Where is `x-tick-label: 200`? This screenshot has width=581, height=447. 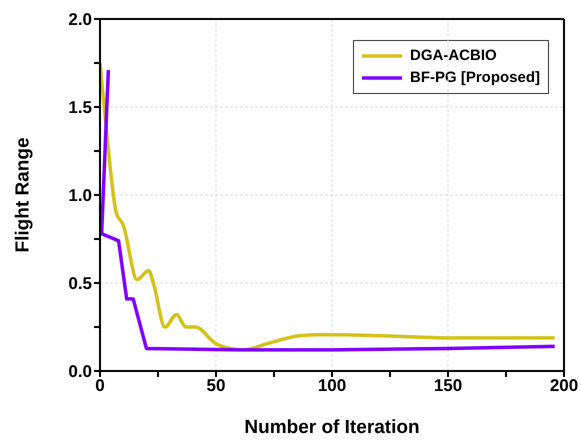
x-tick-label: 200 is located at coordinates (564, 386).